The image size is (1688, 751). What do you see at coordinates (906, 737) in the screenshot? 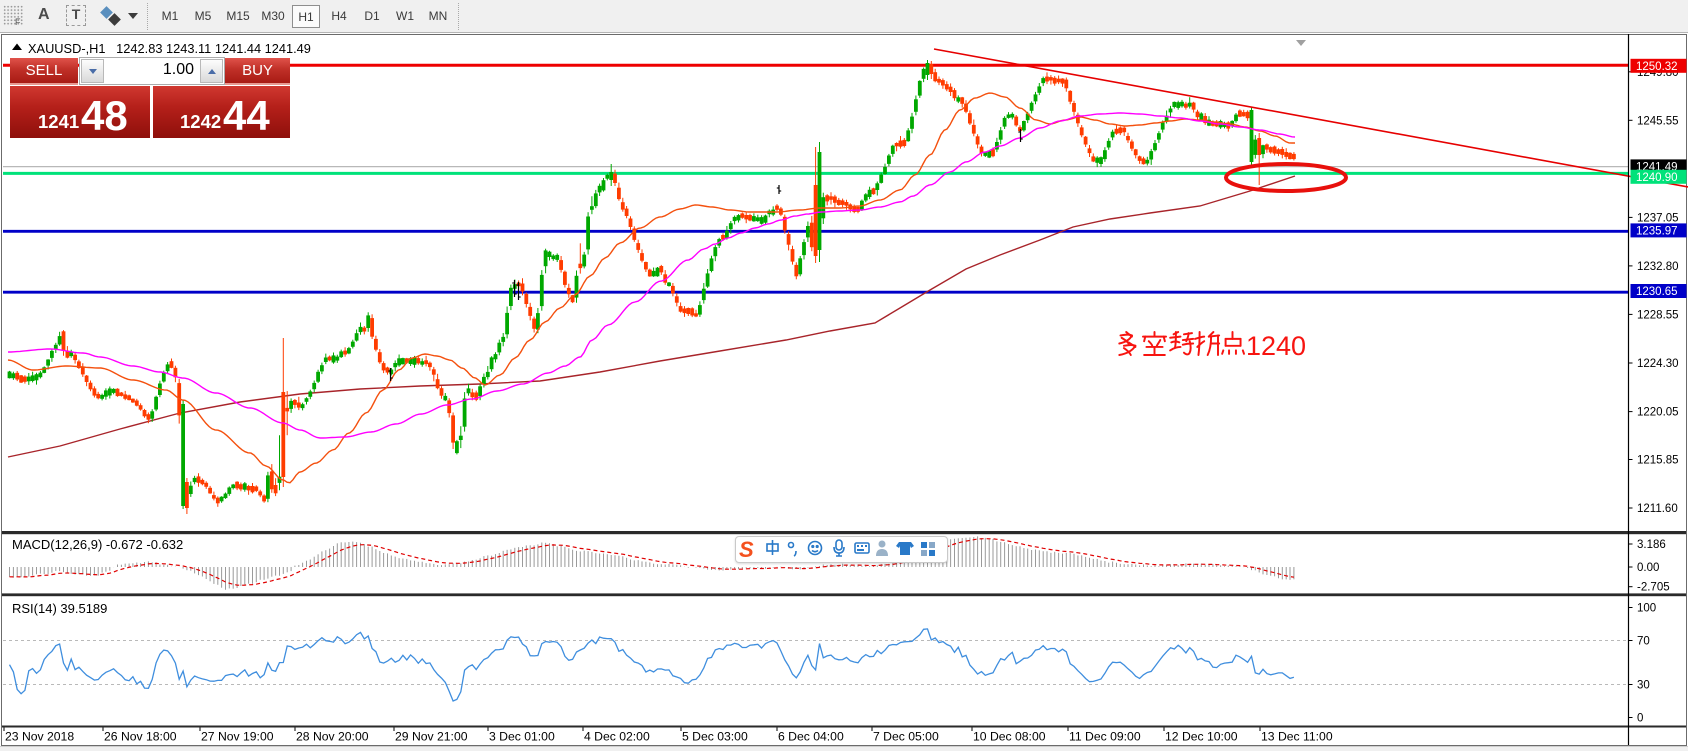
I see `svg-text: 7 Dec 05:00` at bounding box center [906, 737].